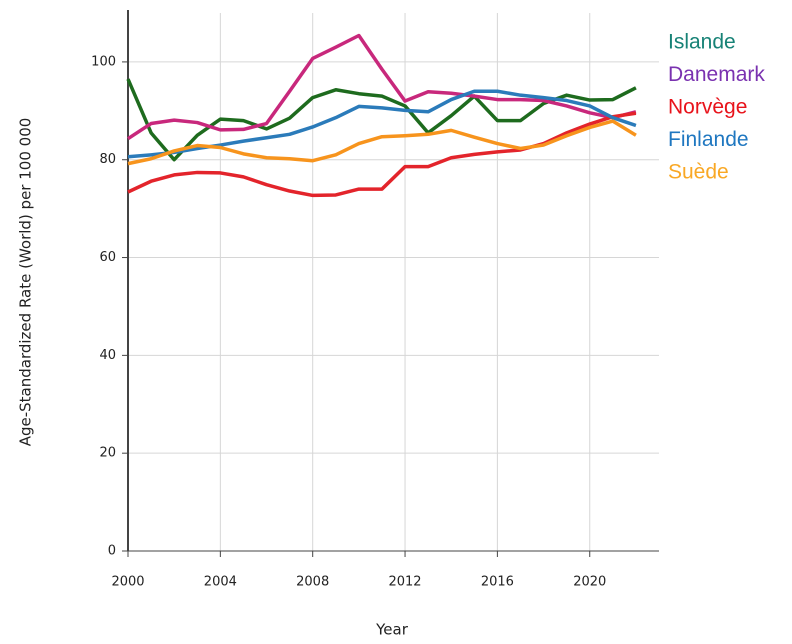 The height and width of the screenshot is (644, 792). I want to click on x-tick-label: 2000, so click(127, 582).